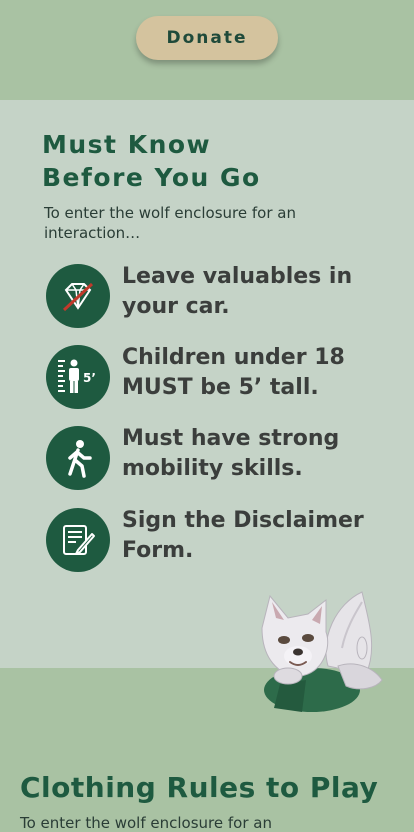 This screenshot has width=414, height=832. I want to click on rule-text: Sign the Disclaimer Form., so click(243, 535).